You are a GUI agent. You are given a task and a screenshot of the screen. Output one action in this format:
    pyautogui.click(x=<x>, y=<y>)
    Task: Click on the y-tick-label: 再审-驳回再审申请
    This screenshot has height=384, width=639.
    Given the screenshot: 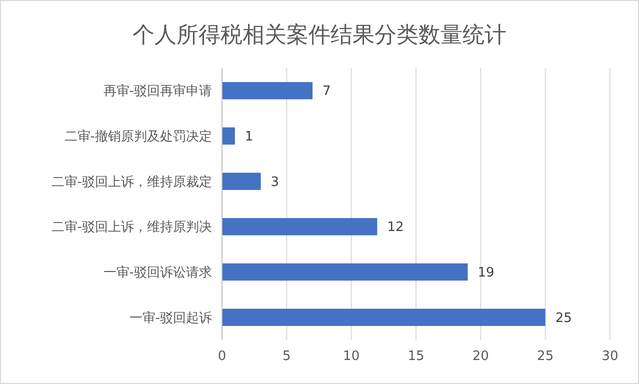 What is the action you would take?
    pyautogui.click(x=157, y=91)
    